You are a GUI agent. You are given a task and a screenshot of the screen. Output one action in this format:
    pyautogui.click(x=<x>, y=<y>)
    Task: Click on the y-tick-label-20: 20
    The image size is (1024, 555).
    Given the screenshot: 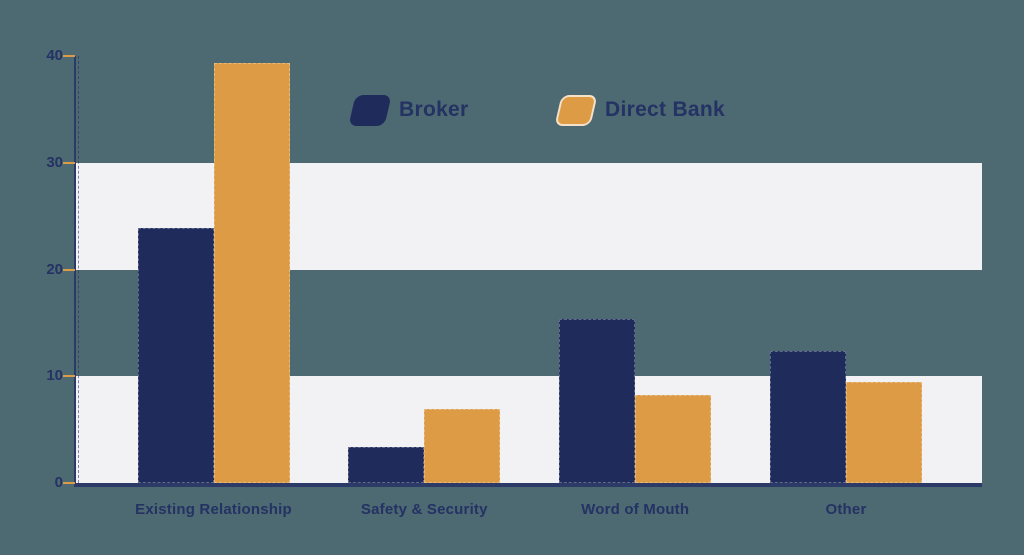 What is the action you would take?
    pyautogui.click(x=54, y=269)
    